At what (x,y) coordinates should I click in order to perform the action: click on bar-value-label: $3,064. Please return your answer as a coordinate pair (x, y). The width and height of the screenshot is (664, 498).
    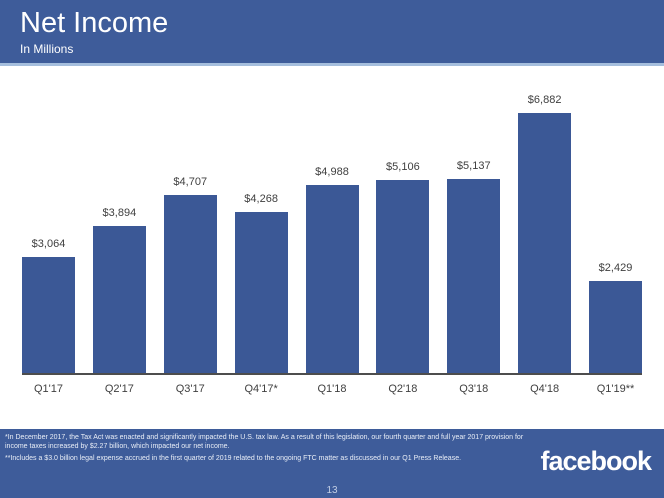
    Looking at the image, I should click on (48, 244).